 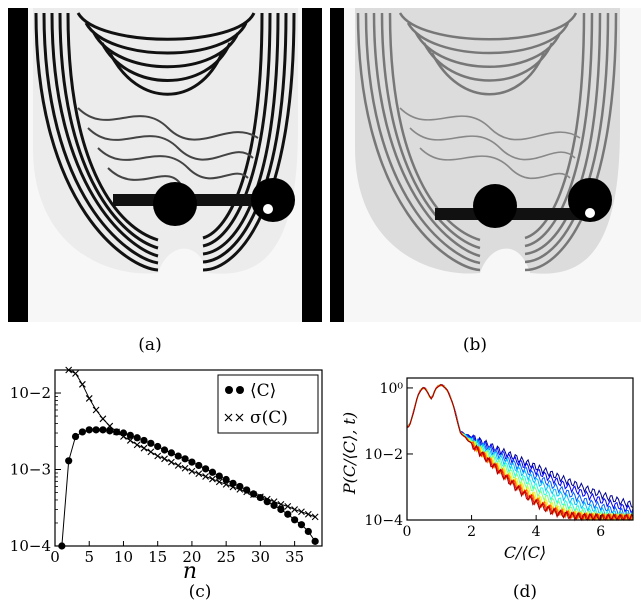 What do you see at coordinates (150, 345) in the screenshot?
I see `caption-a: (a)` at bounding box center [150, 345].